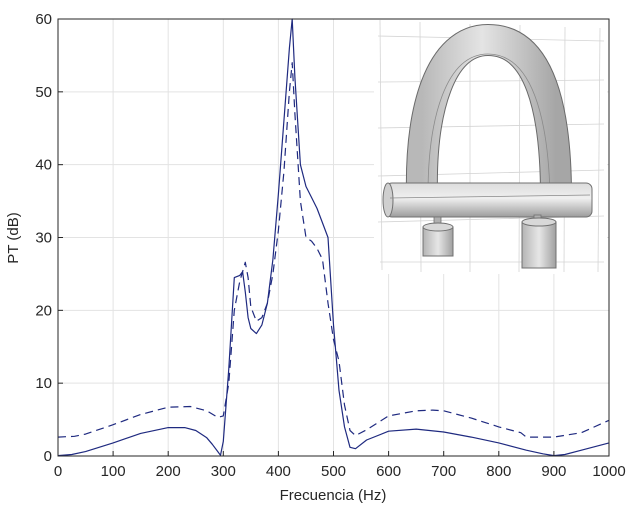  I want to click on x-tick-label: 300, so click(223, 471).